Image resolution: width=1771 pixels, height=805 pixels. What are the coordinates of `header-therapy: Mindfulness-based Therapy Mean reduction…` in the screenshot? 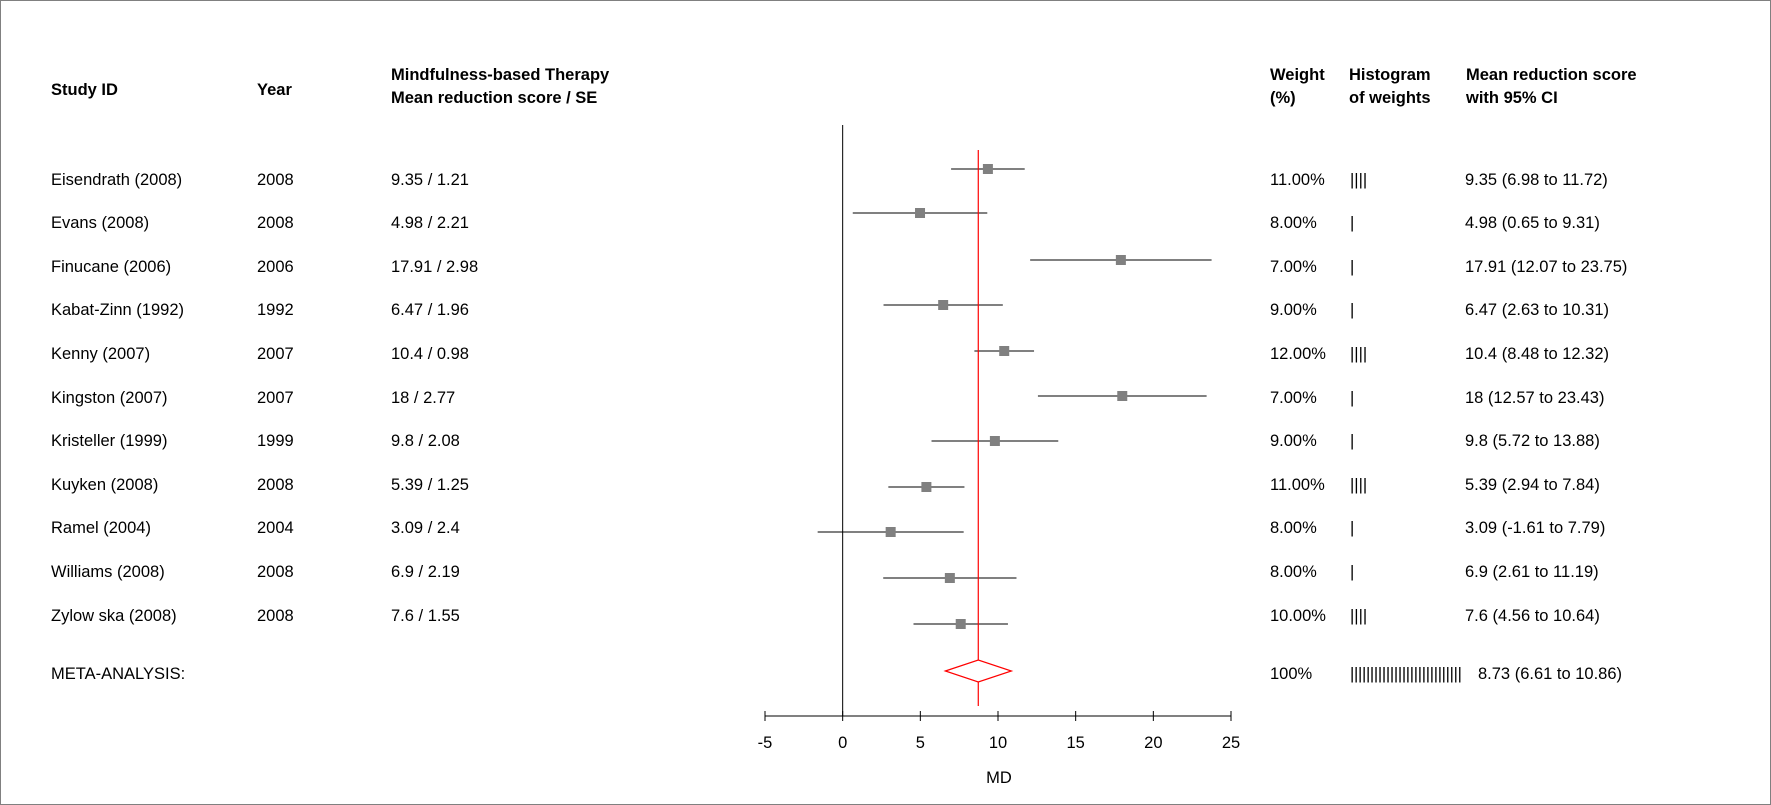 It's located at (500, 87).